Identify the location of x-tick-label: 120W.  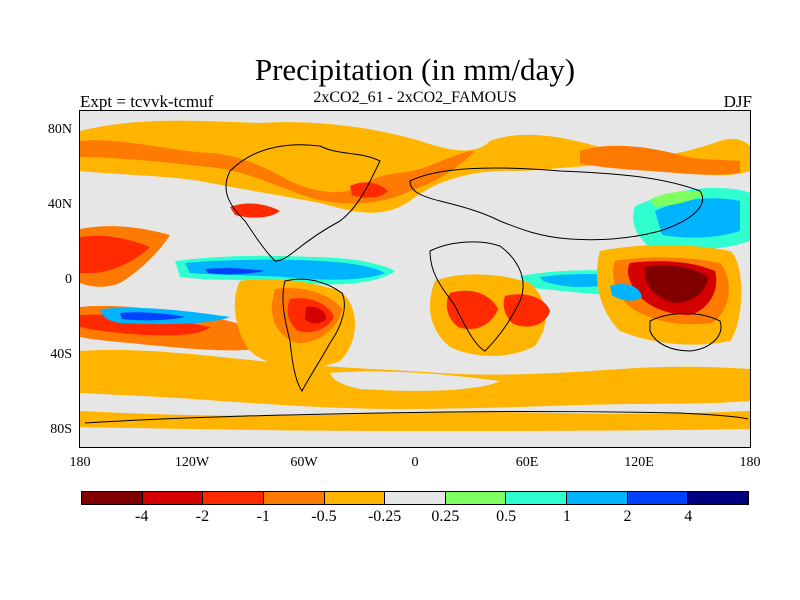
(192, 462).